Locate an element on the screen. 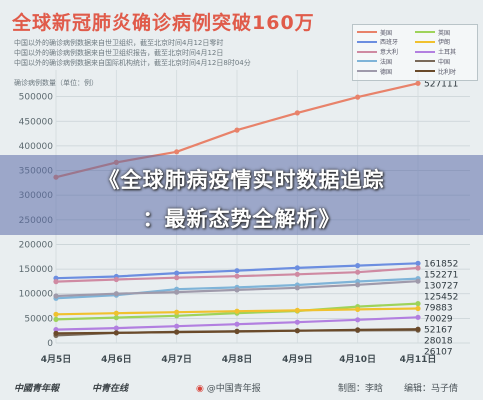 The width and height of the screenshot is (483, 400). china-youth-daily-logo: 中國青年報 is located at coordinates (37, 388).